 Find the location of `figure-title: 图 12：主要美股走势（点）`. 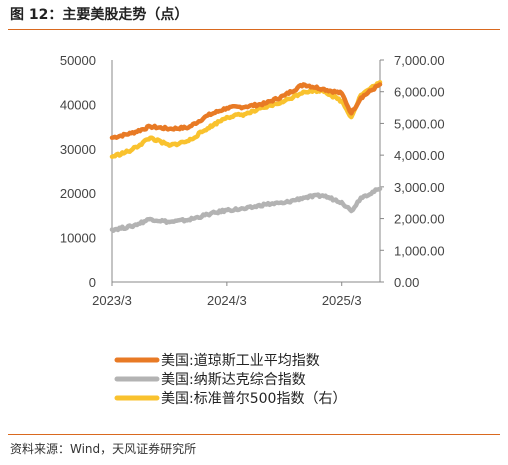

figure-title: 图 12：主要美股走势（点） is located at coordinates (99, 15).